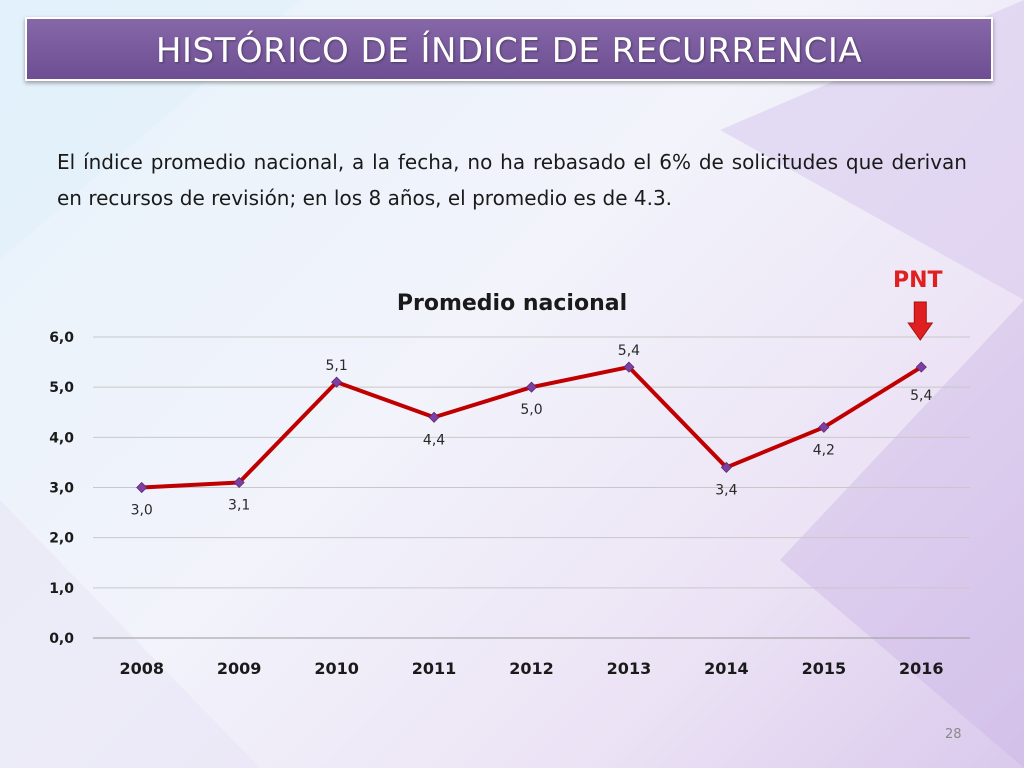 The width and height of the screenshot is (1024, 768). I want to click on x-axis-ticks: 2008 2009 2010 2011 2012 2013 2014 2015 2016, so click(531, 668).